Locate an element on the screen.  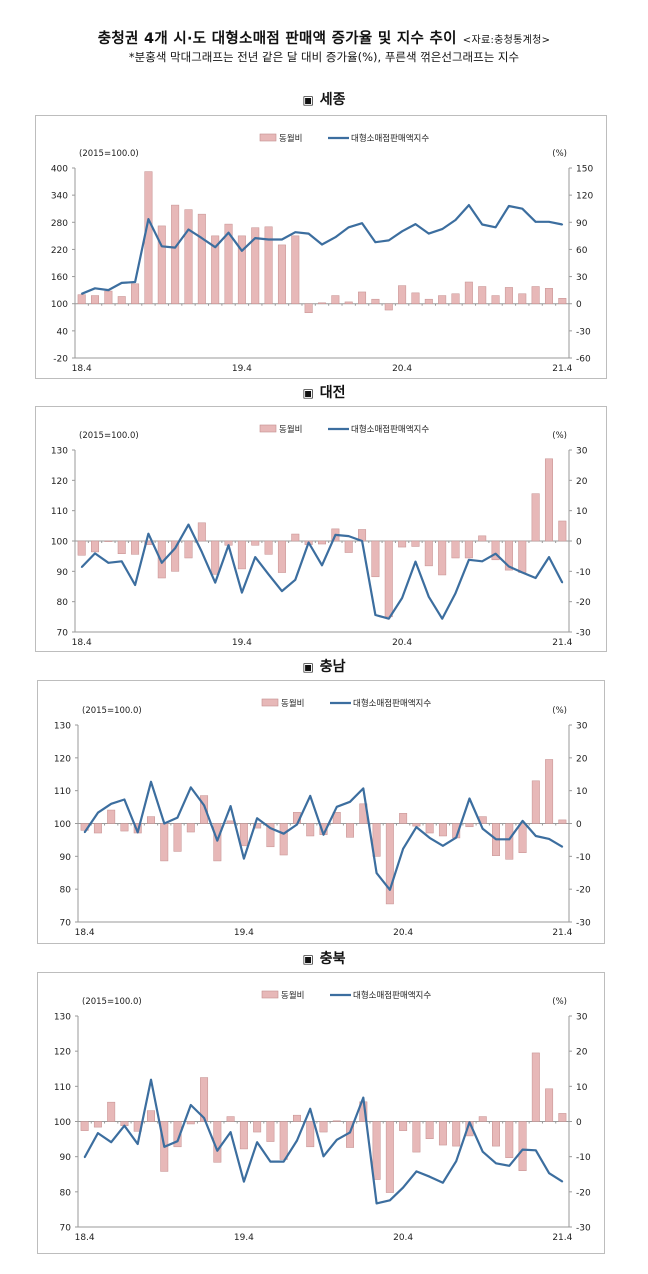
left-tick-label: 340 is located at coordinates (59, 197).